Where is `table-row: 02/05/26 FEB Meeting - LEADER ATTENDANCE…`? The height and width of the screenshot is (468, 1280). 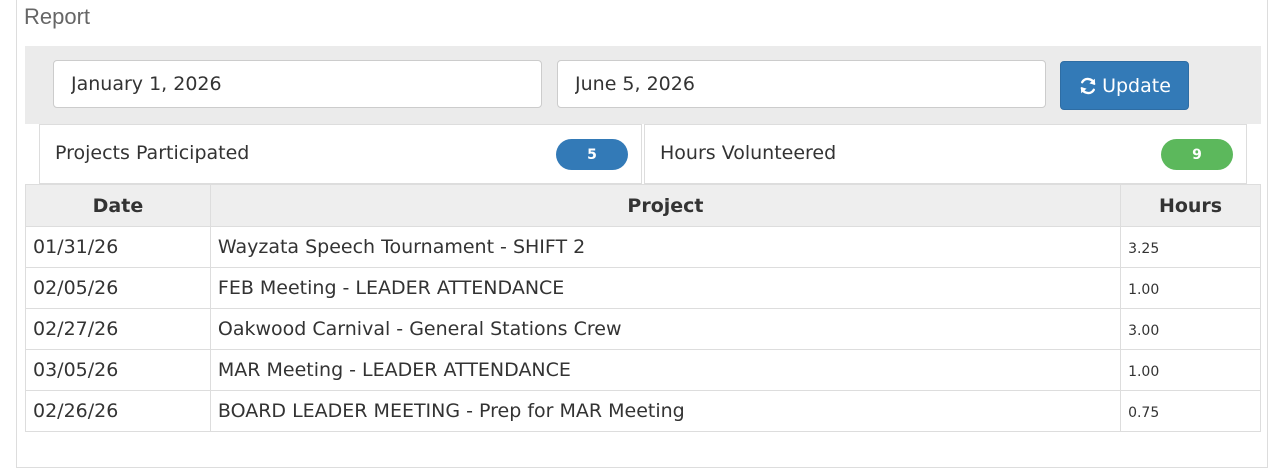 table-row: 02/05/26 FEB Meeting - LEADER ATTENDANCE… is located at coordinates (643, 288).